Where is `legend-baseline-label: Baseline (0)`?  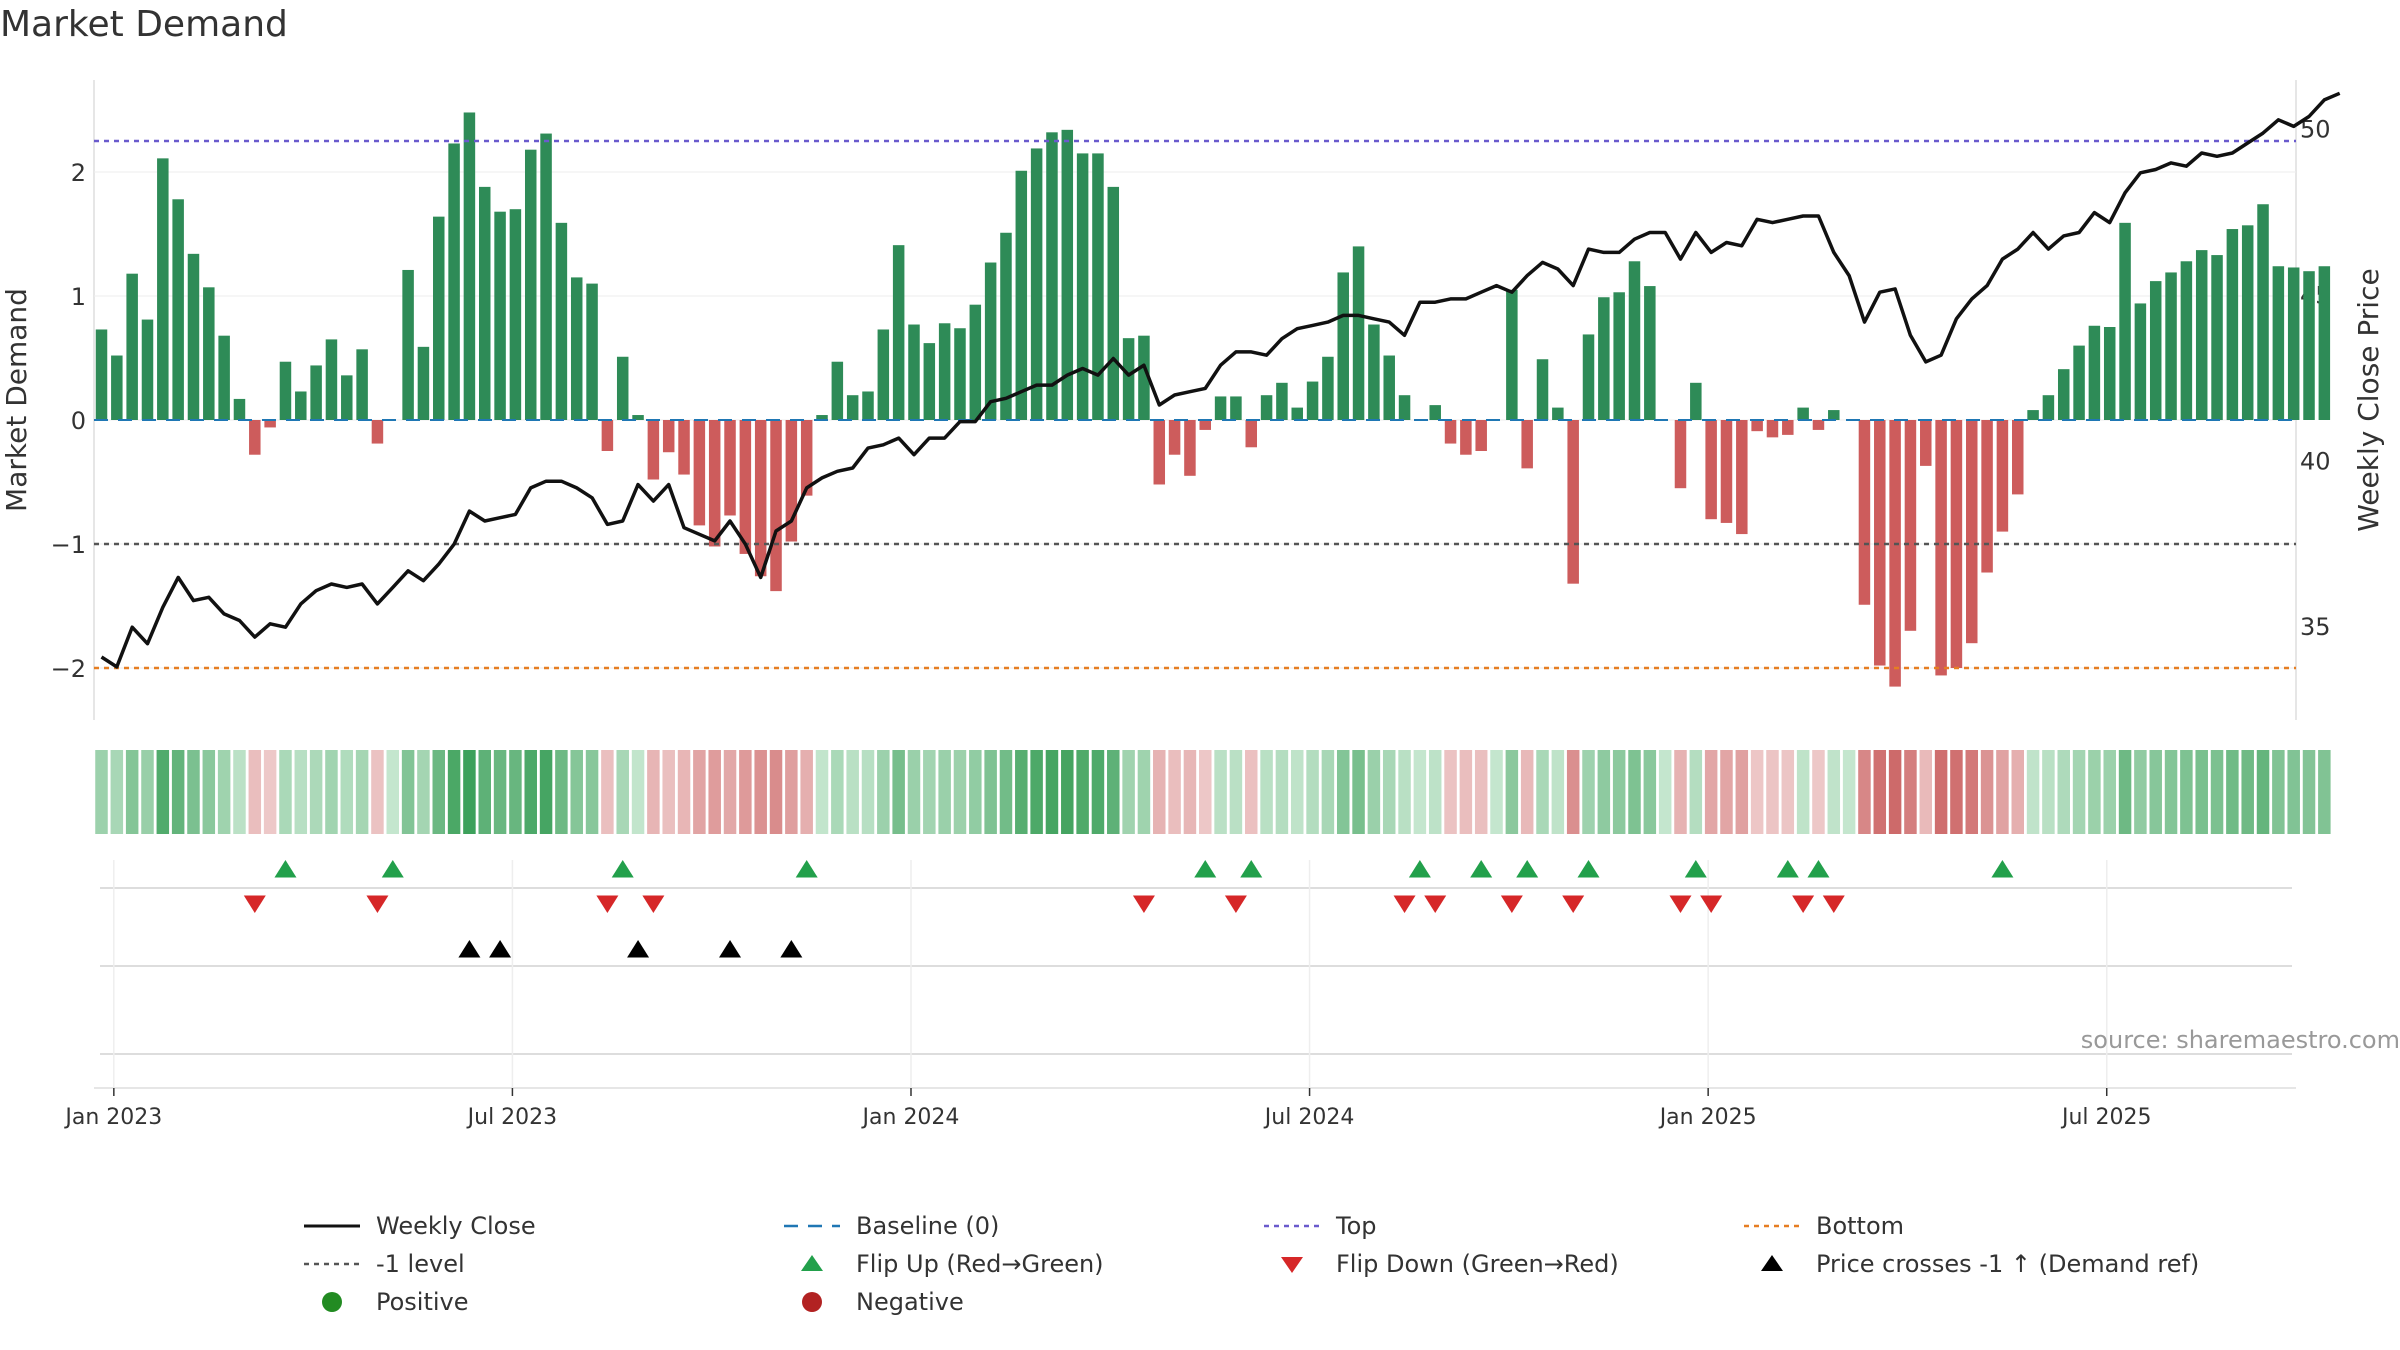 legend-baseline-label: Baseline (0) is located at coordinates (928, 1226).